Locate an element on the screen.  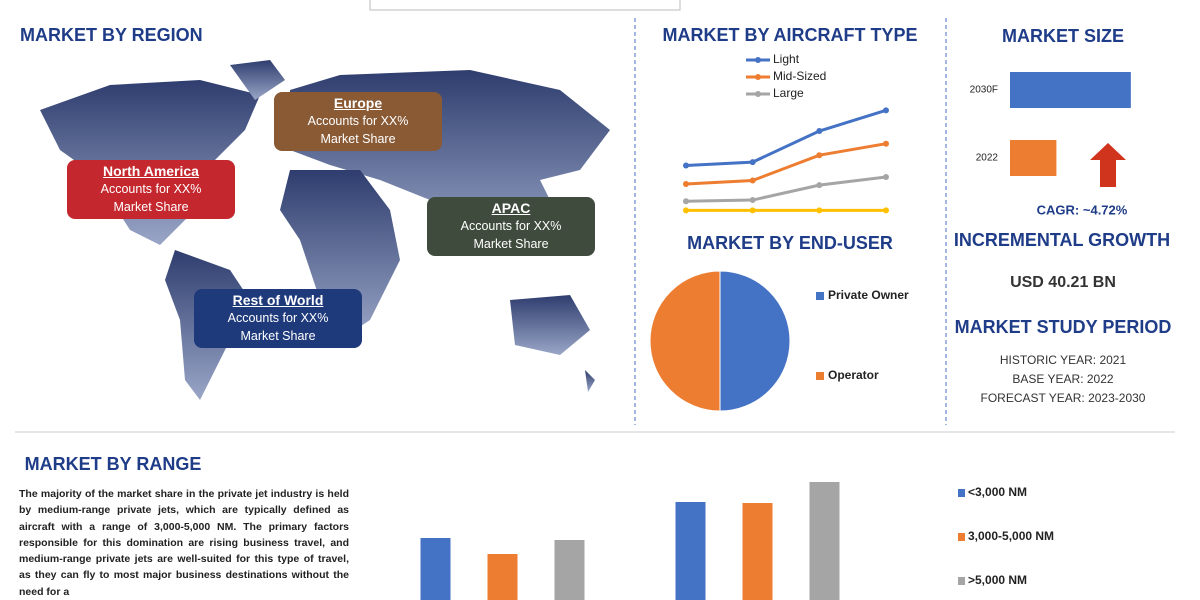
section-title: MARKET SIZE is located at coordinates (1063, 36).